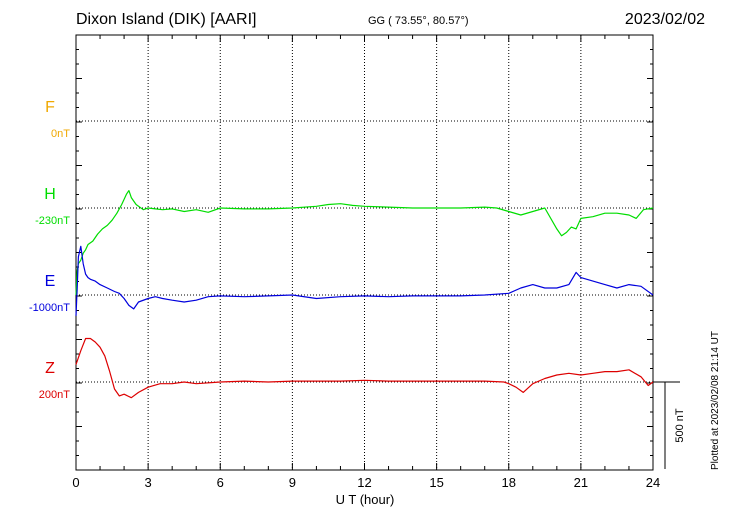  What do you see at coordinates (148, 482) in the screenshot?
I see `x-tick-label: 3` at bounding box center [148, 482].